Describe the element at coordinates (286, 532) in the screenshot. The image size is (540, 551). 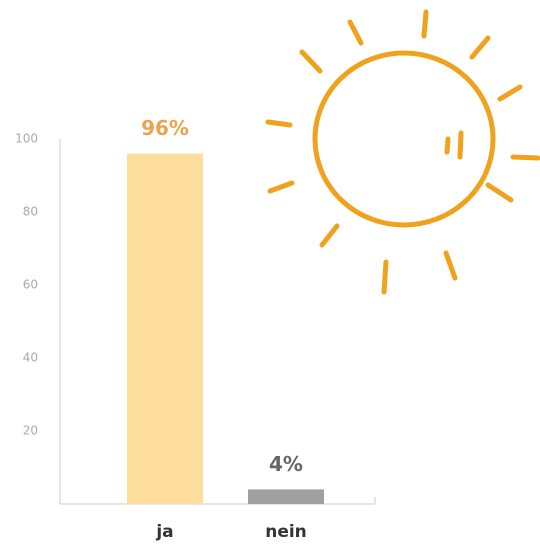
I see `x-tick-label: nein` at that location.